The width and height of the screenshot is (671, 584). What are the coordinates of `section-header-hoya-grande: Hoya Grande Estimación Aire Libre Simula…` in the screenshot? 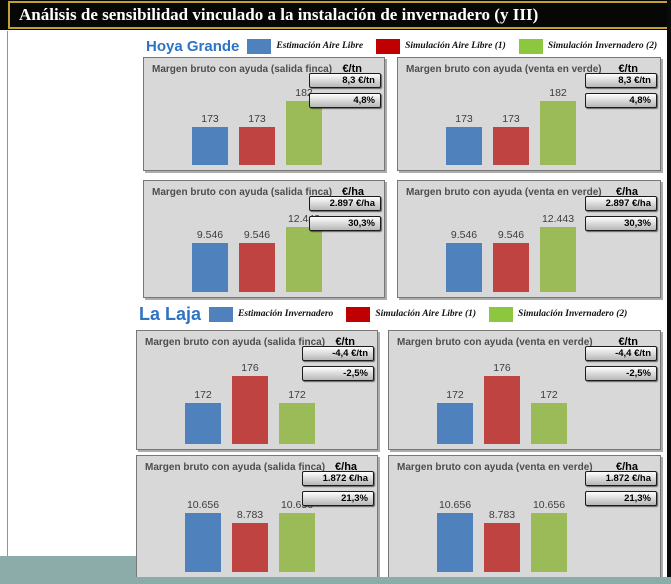 It's located at (408, 46).